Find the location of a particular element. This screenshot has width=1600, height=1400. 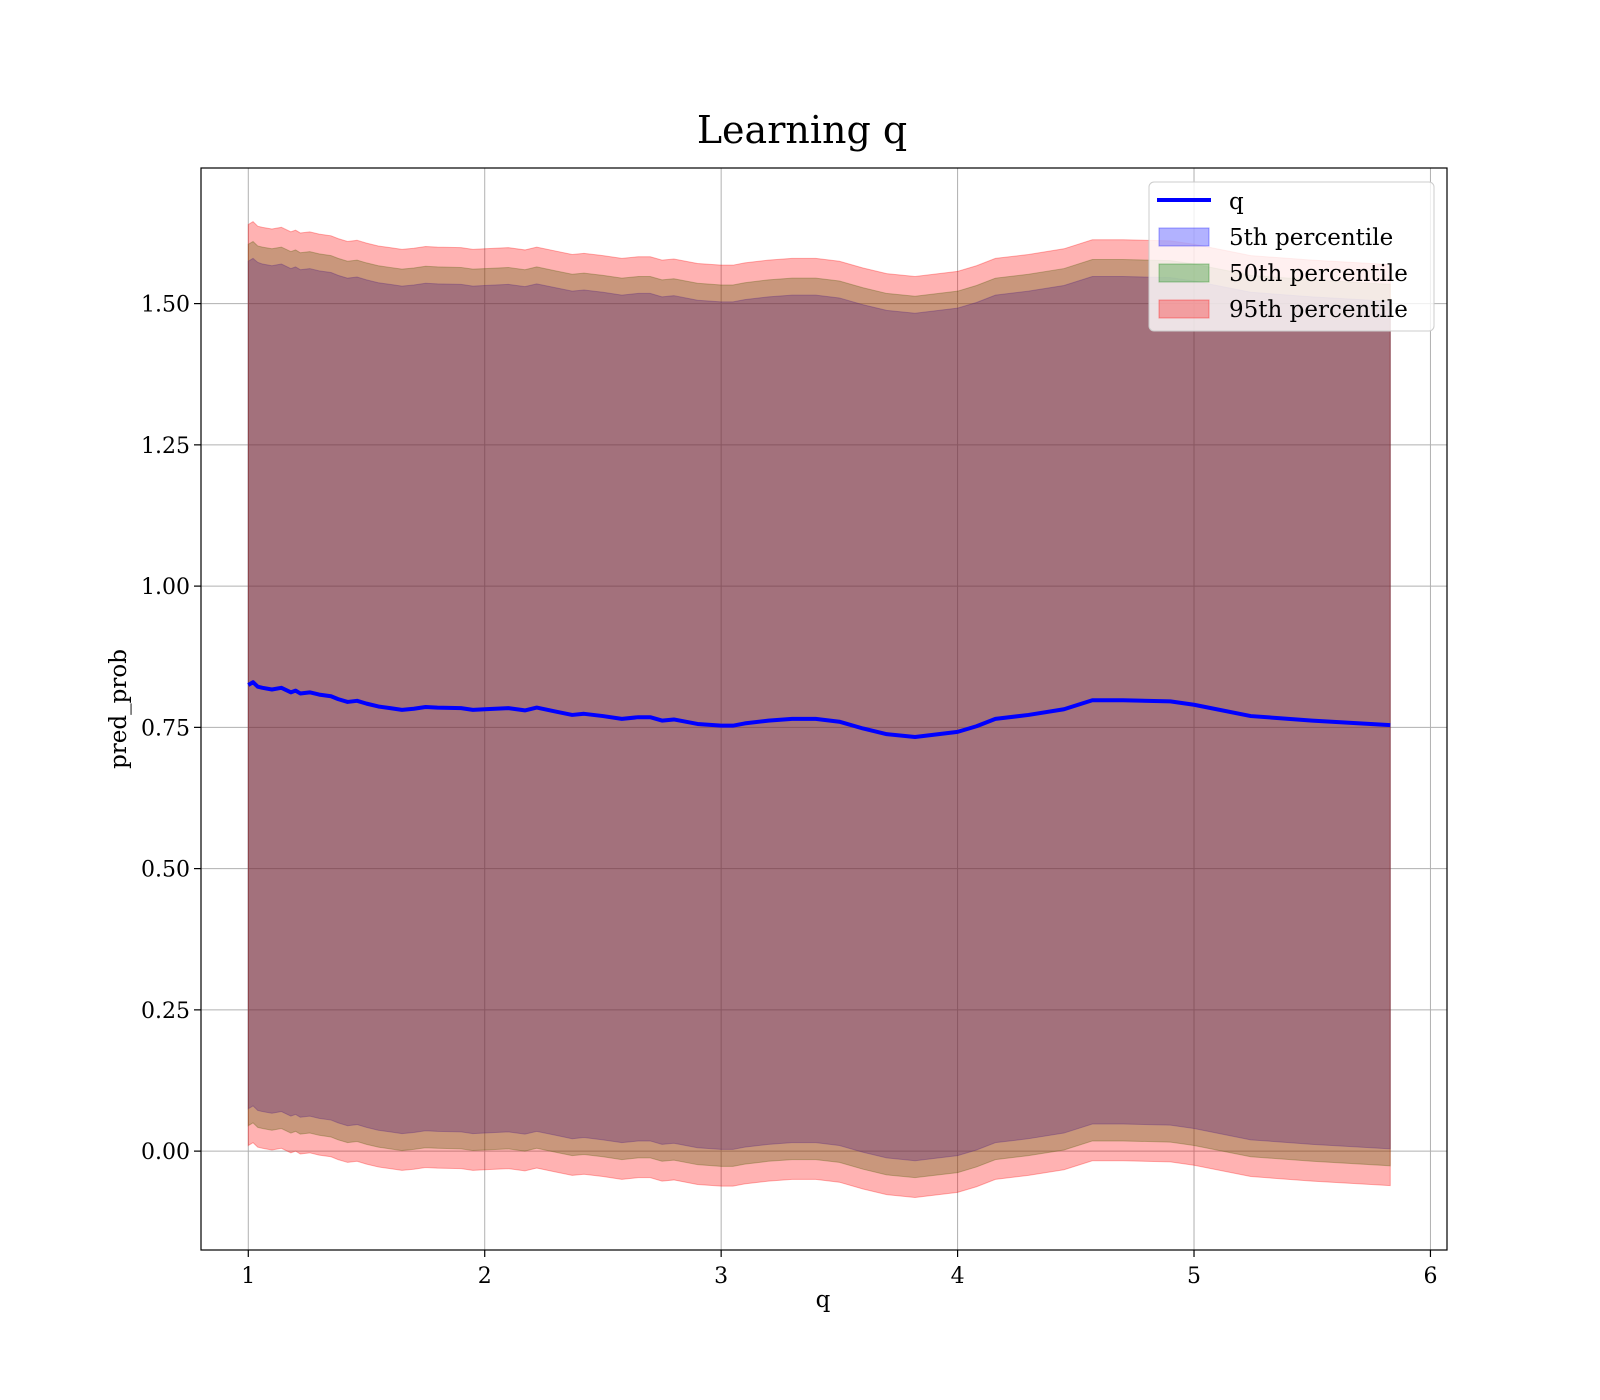

legend-swatch-50th-percentile is located at coordinates (1184, 273).